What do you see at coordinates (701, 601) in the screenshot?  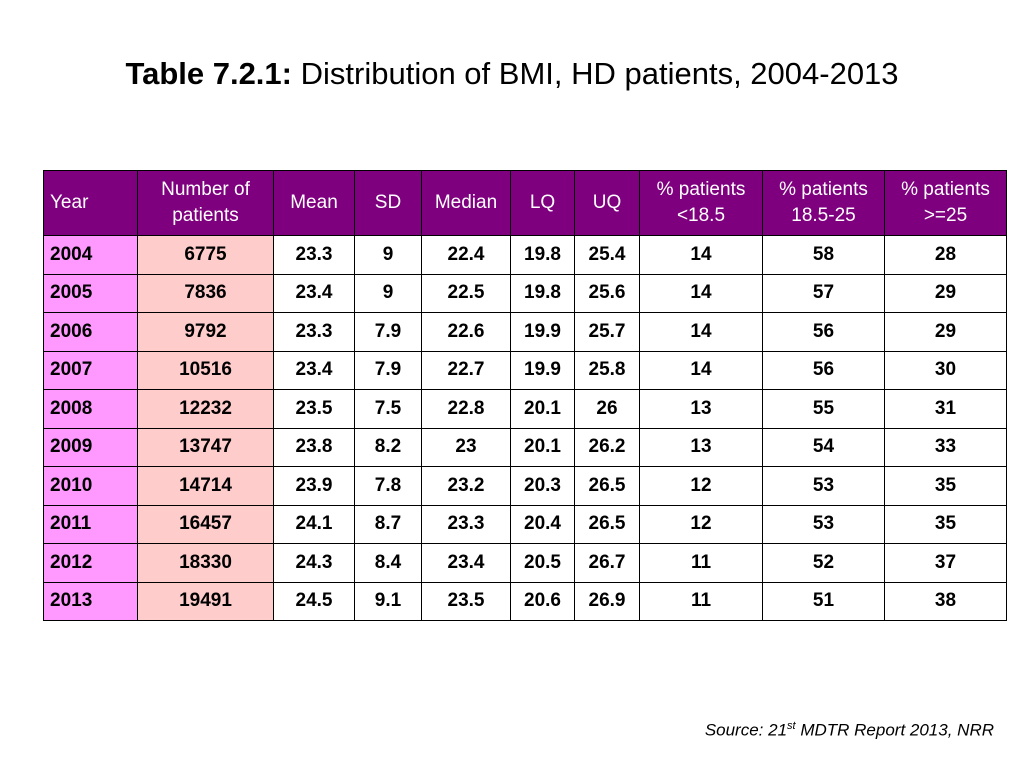 I see `cell-pct-under-18-5: 11` at bounding box center [701, 601].